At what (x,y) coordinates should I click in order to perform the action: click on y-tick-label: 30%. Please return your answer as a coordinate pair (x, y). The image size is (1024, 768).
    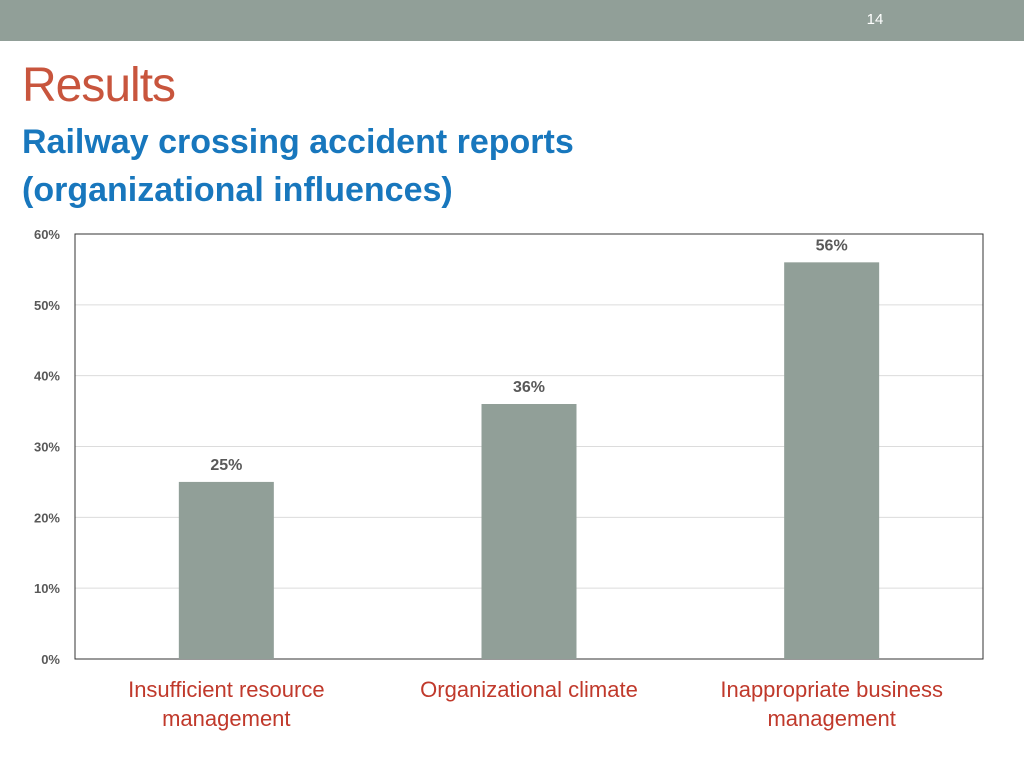
    Looking at the image, I should click on (47, 447).